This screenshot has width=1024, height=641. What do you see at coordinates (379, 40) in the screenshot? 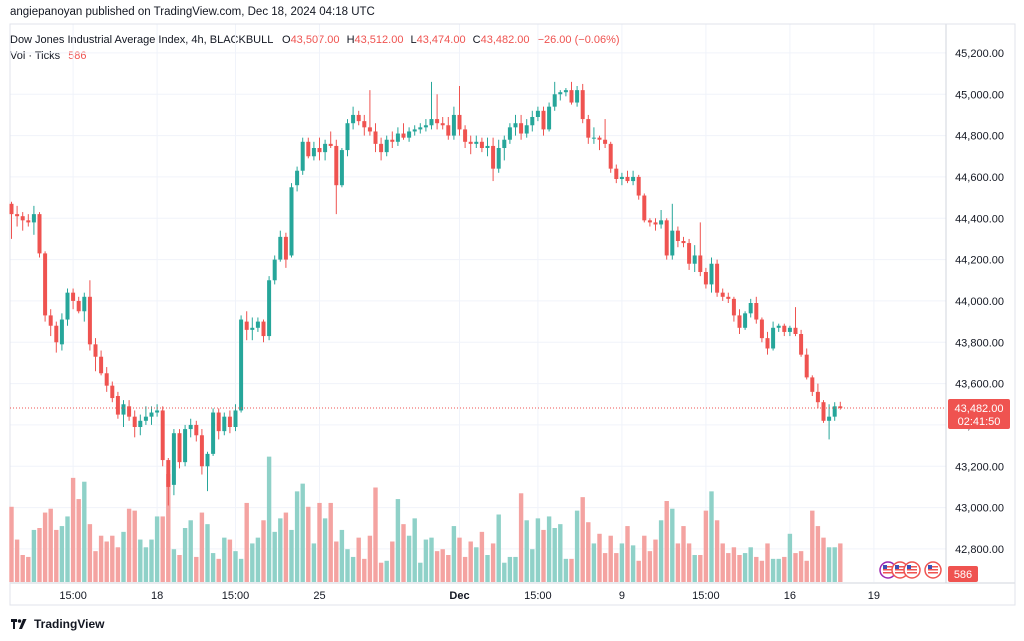
I see `high-value: 43,512.00` at bounding box center [379, 40].